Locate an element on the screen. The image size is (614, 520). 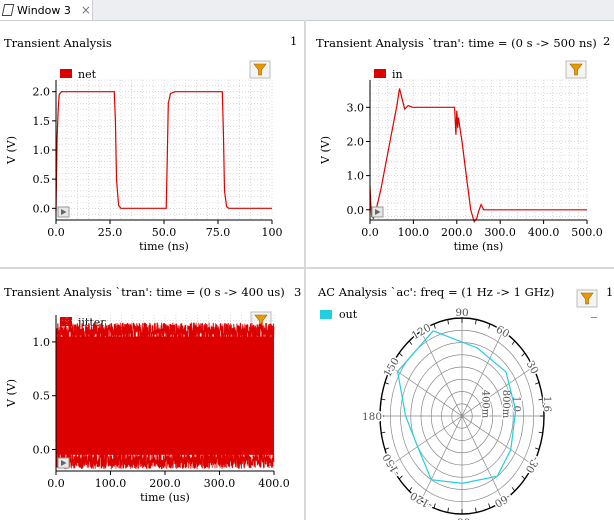
y-tick-label: 1.5 is located at coordinates (42, 121).